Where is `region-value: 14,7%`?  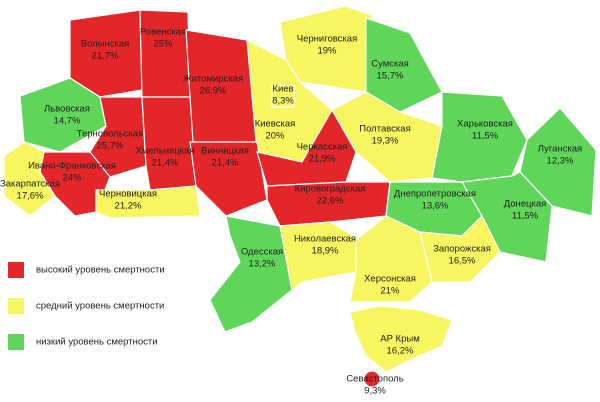 region-value: 14,7% is located at coordinates (67, 121).